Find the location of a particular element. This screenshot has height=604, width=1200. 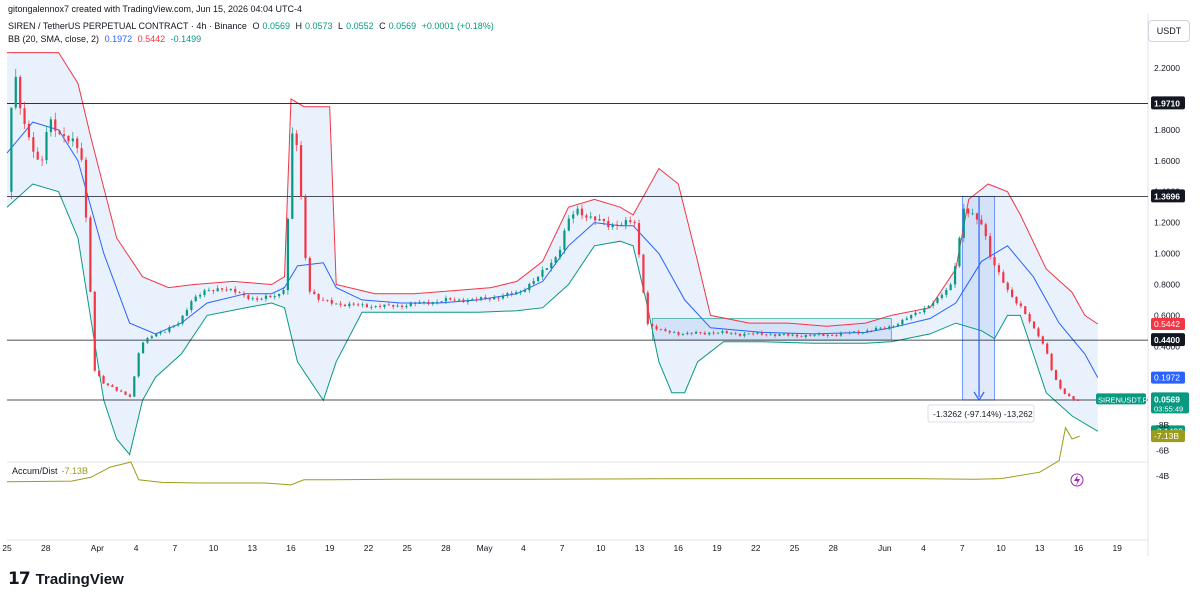

current-price-tag is located at coordinates (1170, 403).